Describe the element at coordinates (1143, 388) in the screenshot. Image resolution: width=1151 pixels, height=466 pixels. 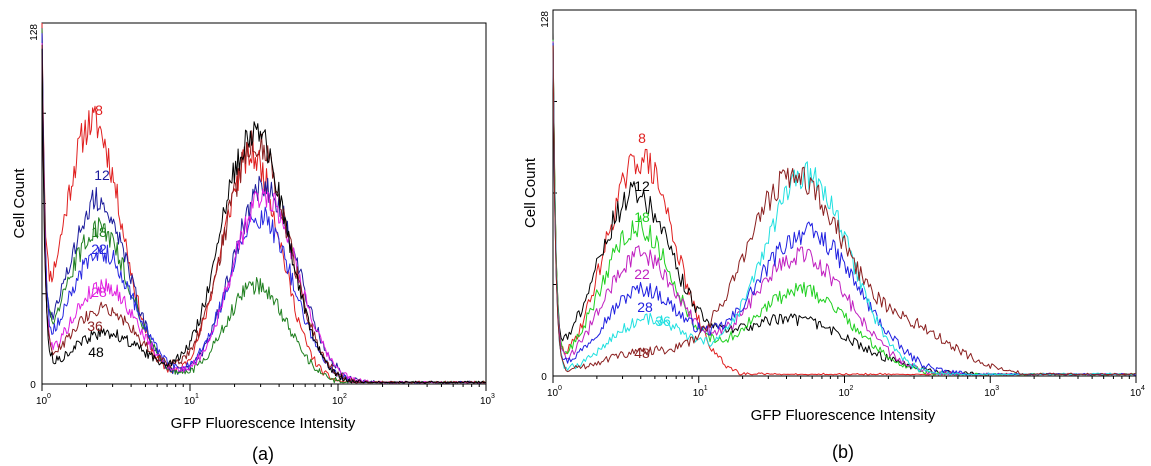
I see `x-tick-label-exponent: 4` at that location.